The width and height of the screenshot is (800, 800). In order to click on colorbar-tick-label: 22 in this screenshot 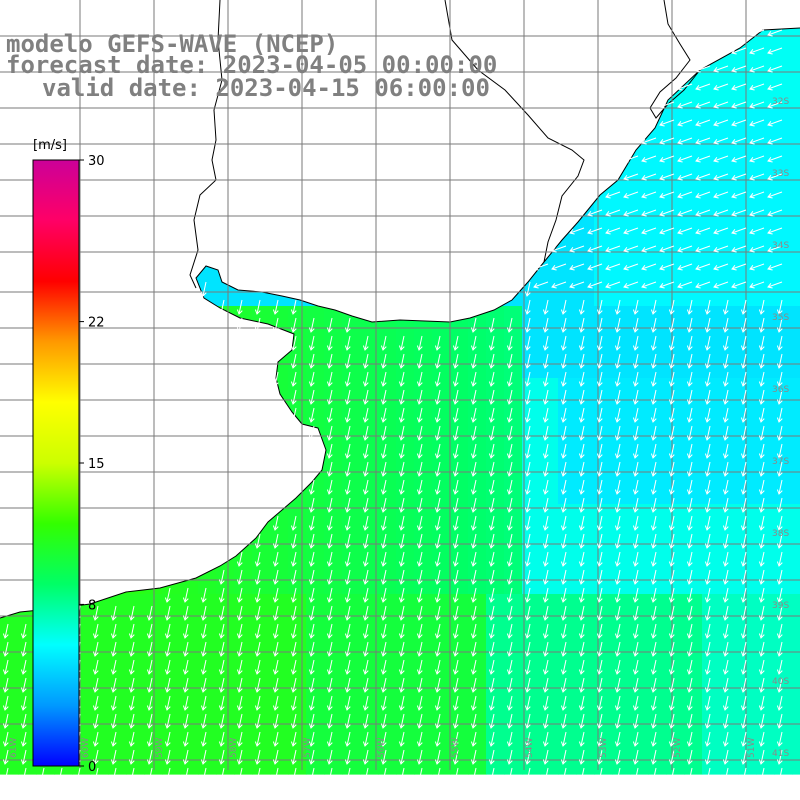, I will do `click(96, 323)`.